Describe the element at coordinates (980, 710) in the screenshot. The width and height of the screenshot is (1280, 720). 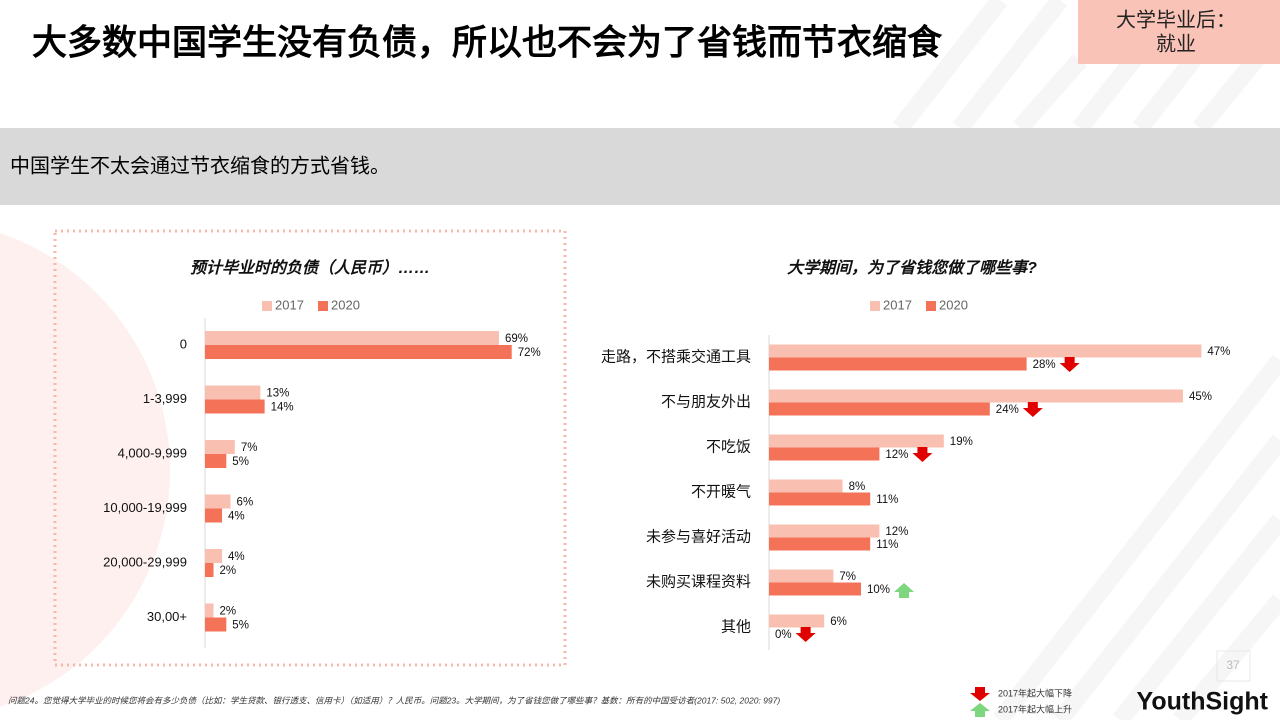
I see `legend-up-arrow` at that location.